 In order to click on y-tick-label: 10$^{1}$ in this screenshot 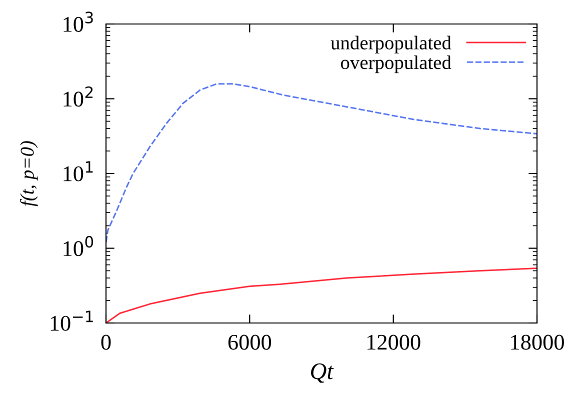, I will do `click(78, 171)`.